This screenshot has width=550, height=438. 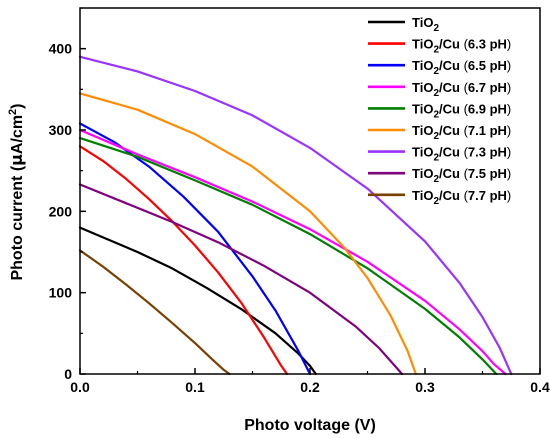 What do you see at coordinates (403, 24) in the screenshot?
I see `legend-item: TiO2` at bounding box center [403, 24].